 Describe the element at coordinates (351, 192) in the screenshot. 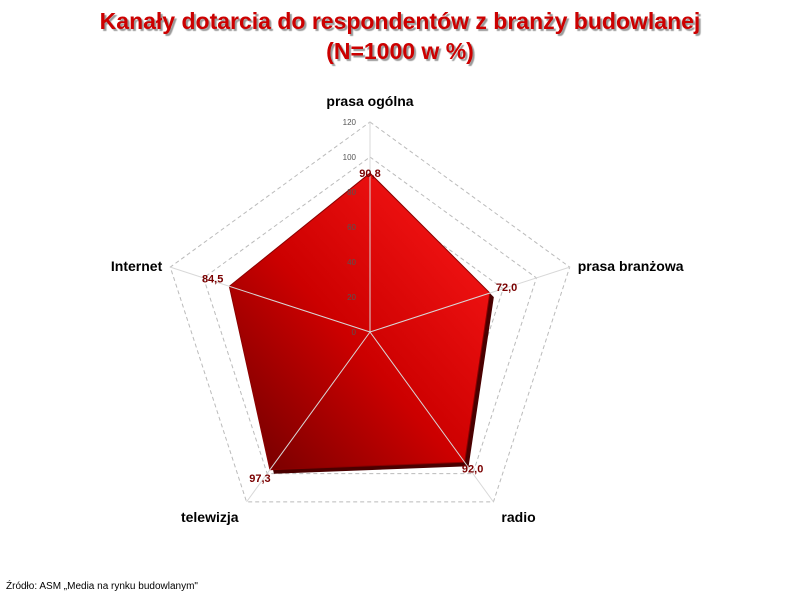

I see `tick-label: 80` at that location.